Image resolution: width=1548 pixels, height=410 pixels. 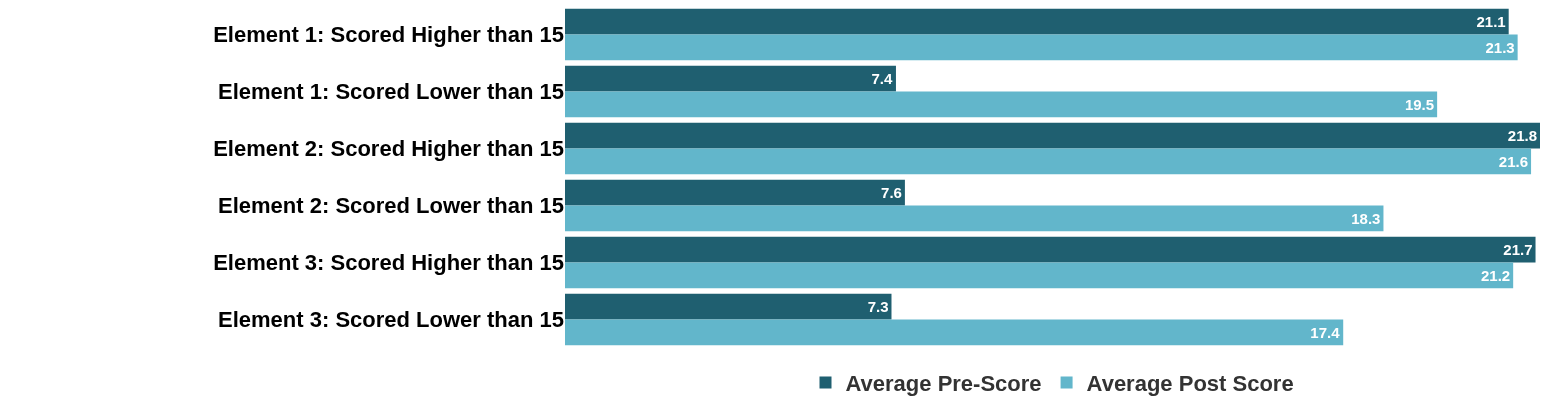 What do you see at coordinates (1518, 250) in the screenshot?
I see `data-label: 21.7` at bounding box center [1518, 250].